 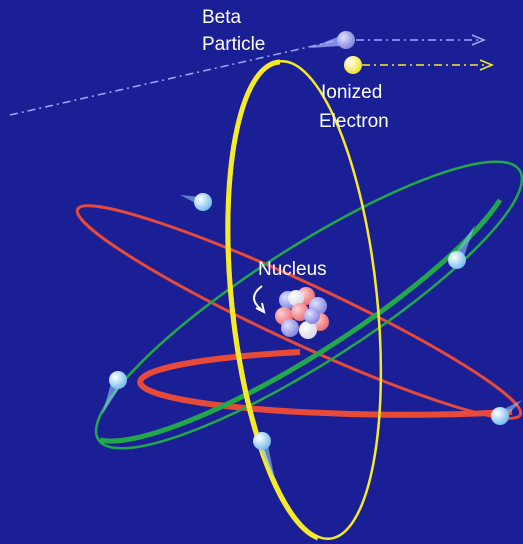 What do you see at coordinates (486, 65) in the screenshot?
I see `electron-arrow` at bounding box center [486, 65].